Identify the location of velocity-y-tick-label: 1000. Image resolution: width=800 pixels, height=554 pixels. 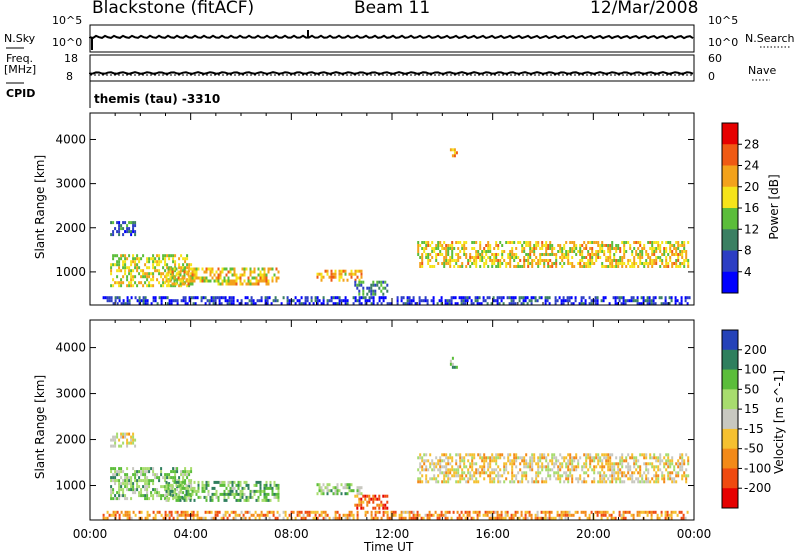
(70, 486).